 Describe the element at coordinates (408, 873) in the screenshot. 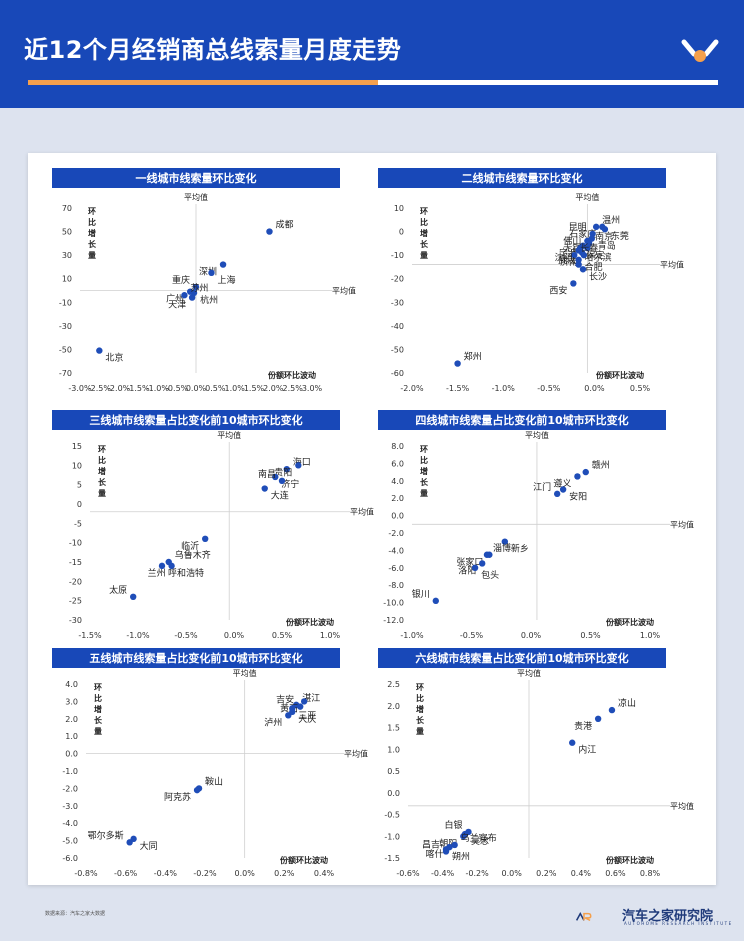

I see `x-tick-label: -0.6%` at that location.